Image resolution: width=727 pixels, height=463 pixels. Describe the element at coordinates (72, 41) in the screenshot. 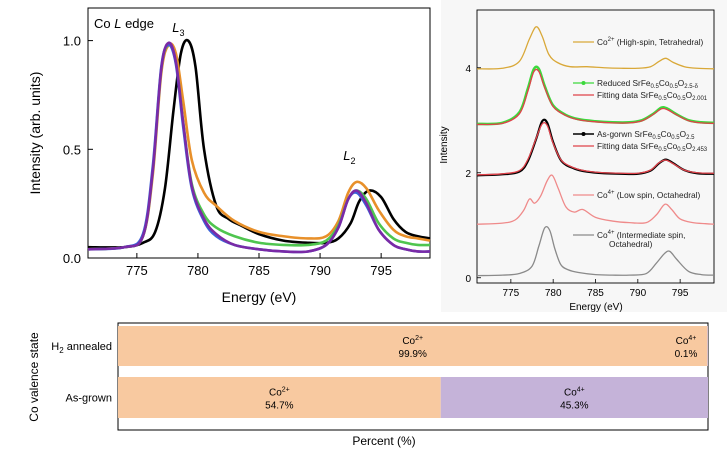

I see `panel-a-y-tick-label: 1.0` at that location.